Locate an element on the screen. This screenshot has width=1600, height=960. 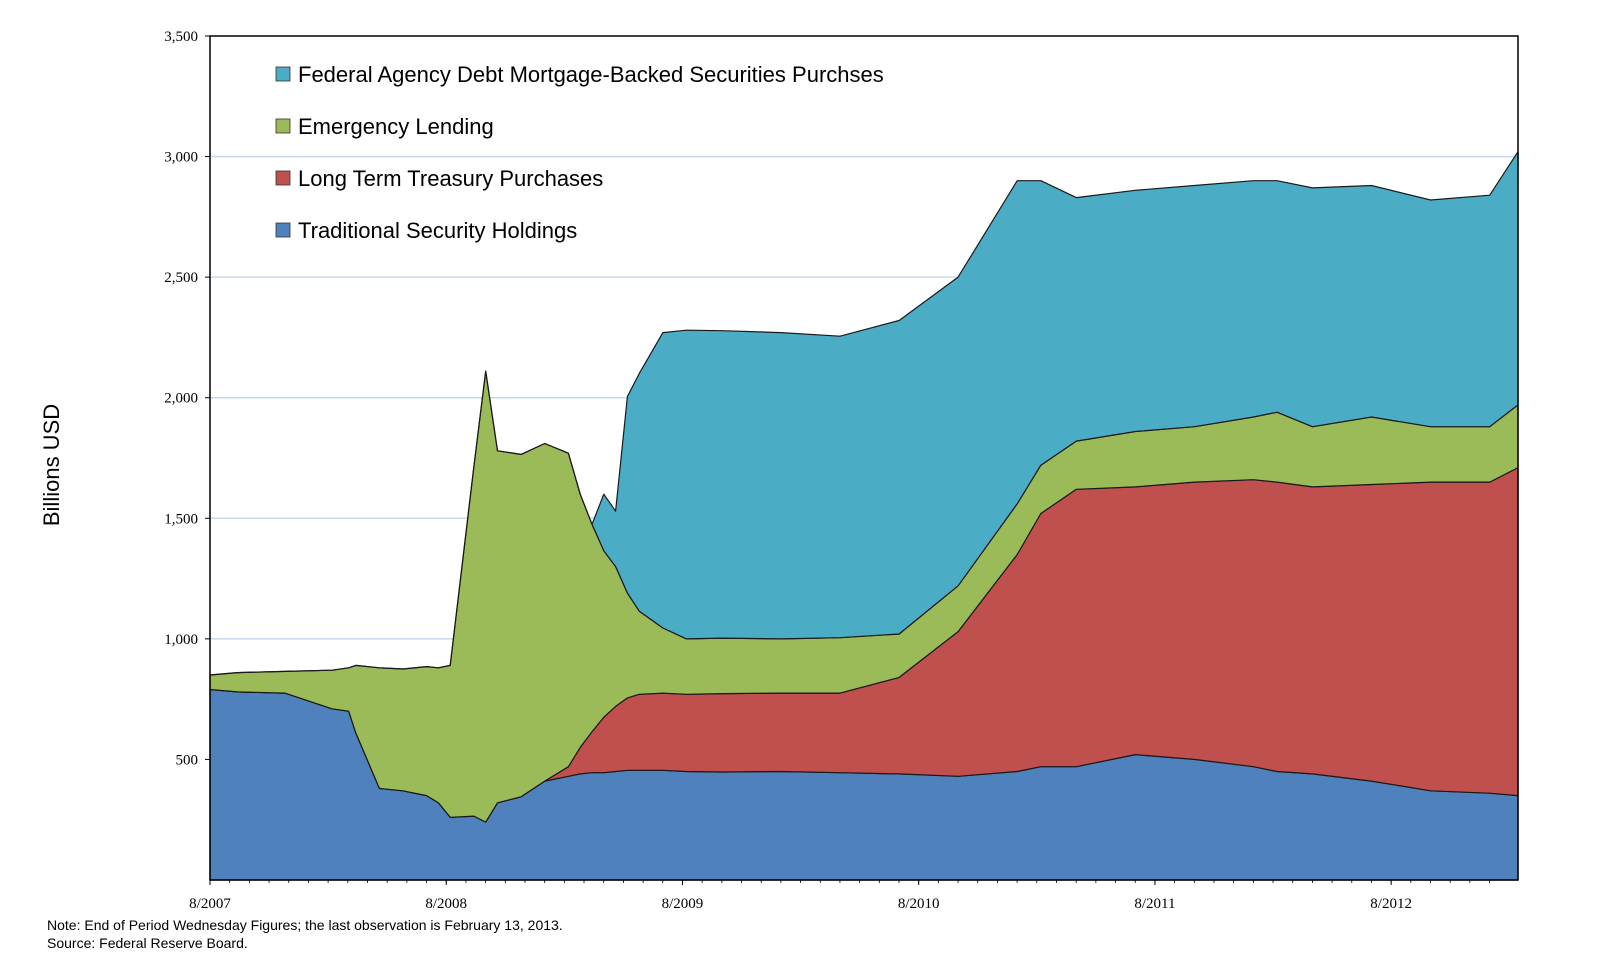
legend-label: Long Term Treasury Purchases is located at coordinates (450, 178).